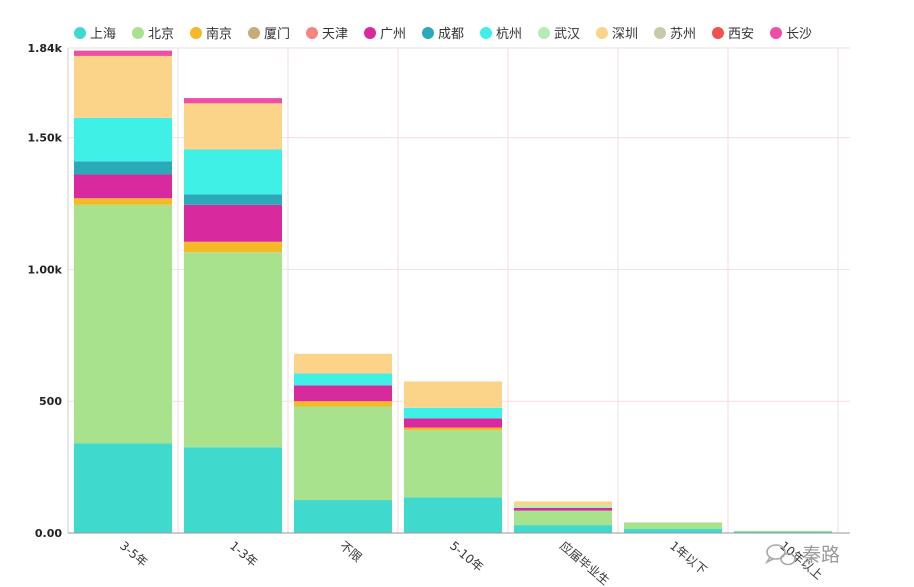  Describe the element at coordinates (133, 554) in the screenshot. I see `x-tick-label: 3-5年` at that location.